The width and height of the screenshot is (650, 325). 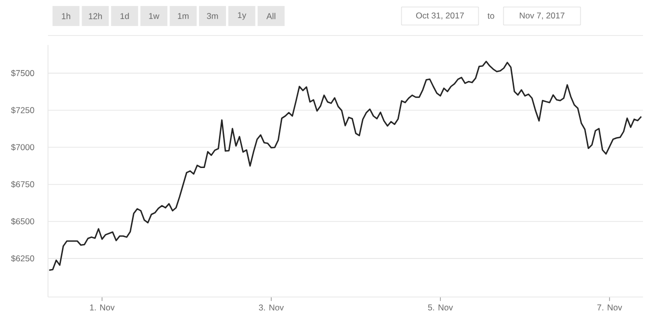 I want to click on text: 1m, so click(x=183, y=16).